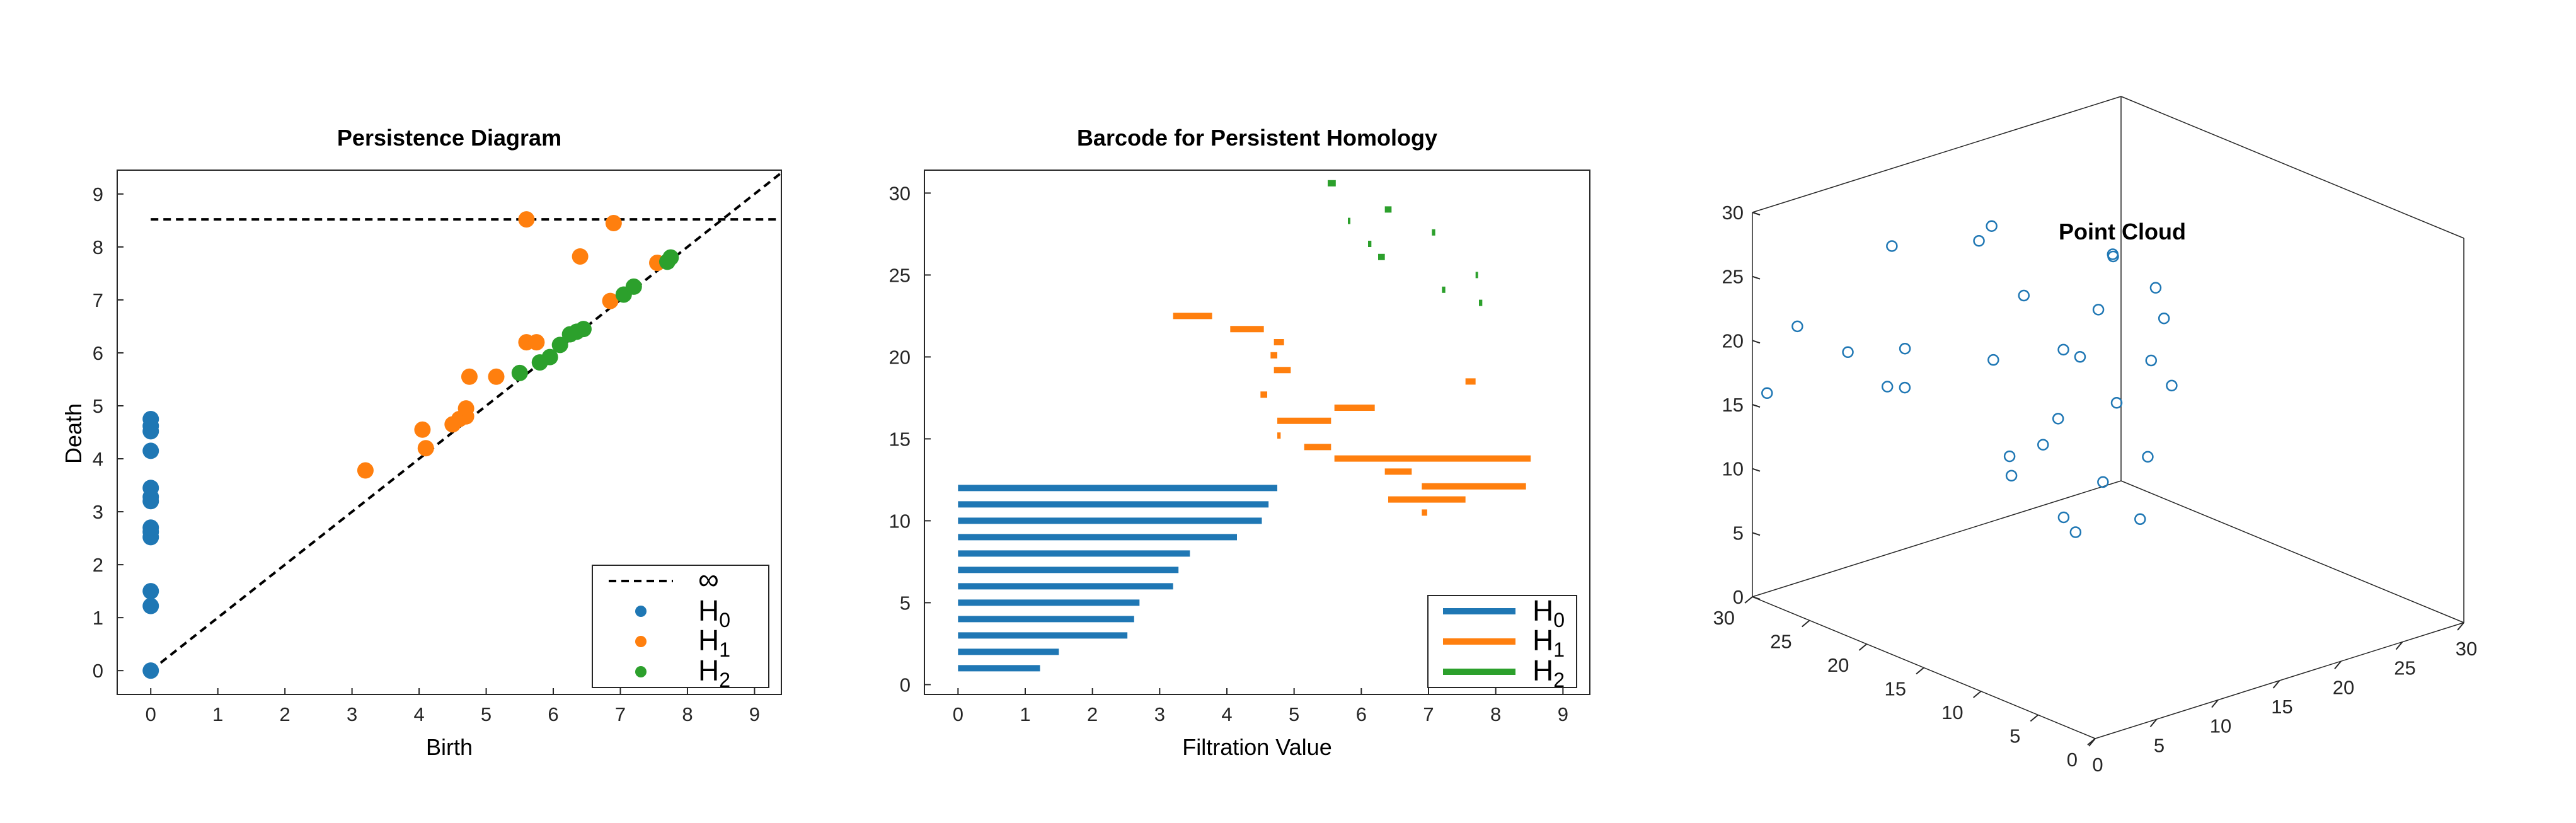 The image size is (2576, 823). Describe the element at coordinates (98, 565) in the screenshot. I see `pd-ytick-label: 2` at that location.